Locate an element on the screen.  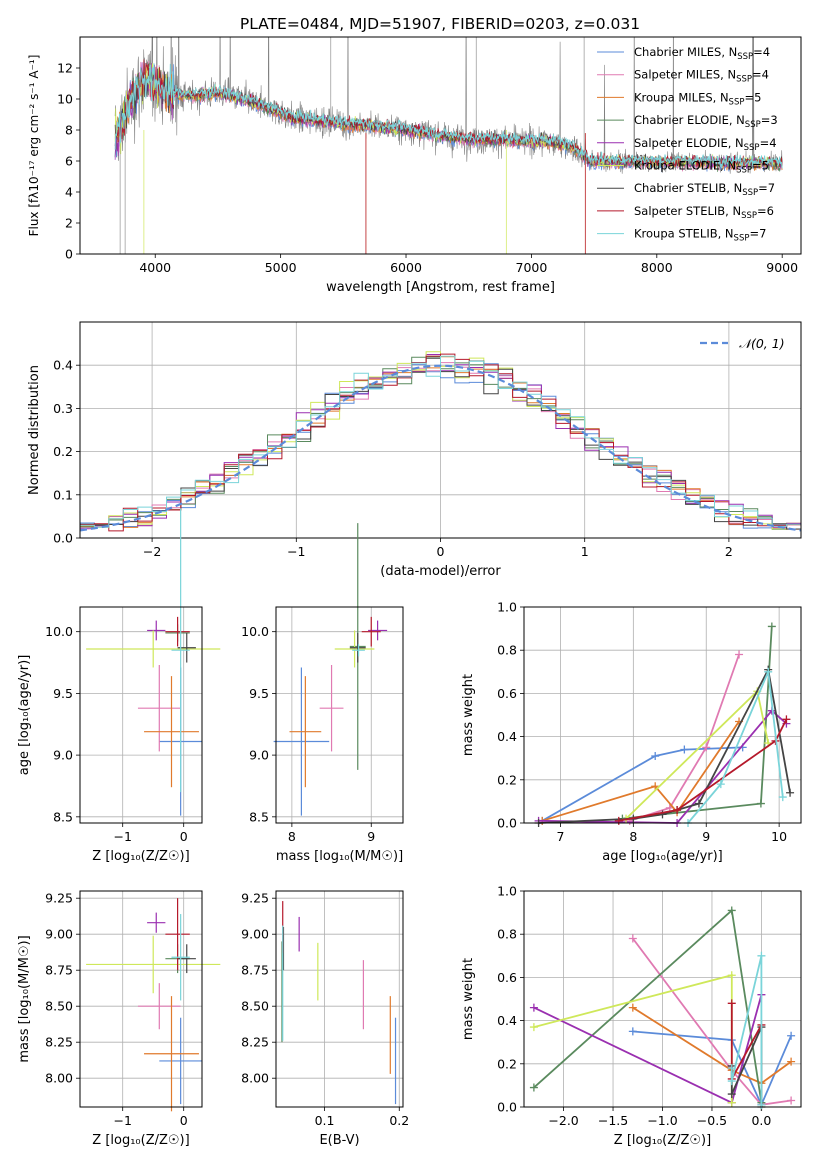
y-tick-label: 9.00 is located at coordinates (255, 934).